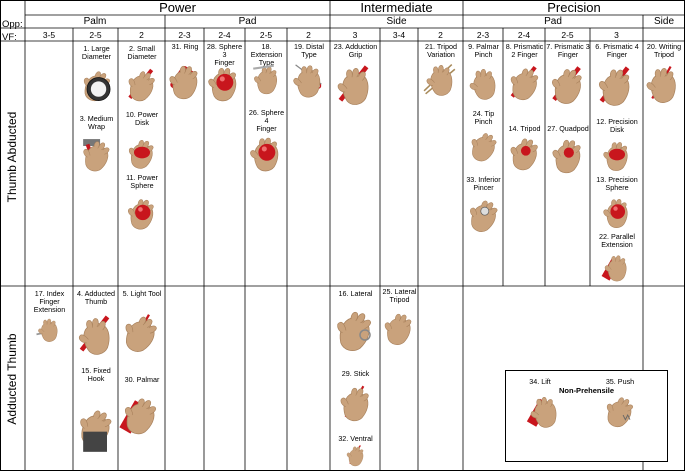  What do you see at coordinates (524, 51) in the screenshot?
I see `grasp-label: 8. Prismatic 2 Finger` at bounding box center [524, 51].